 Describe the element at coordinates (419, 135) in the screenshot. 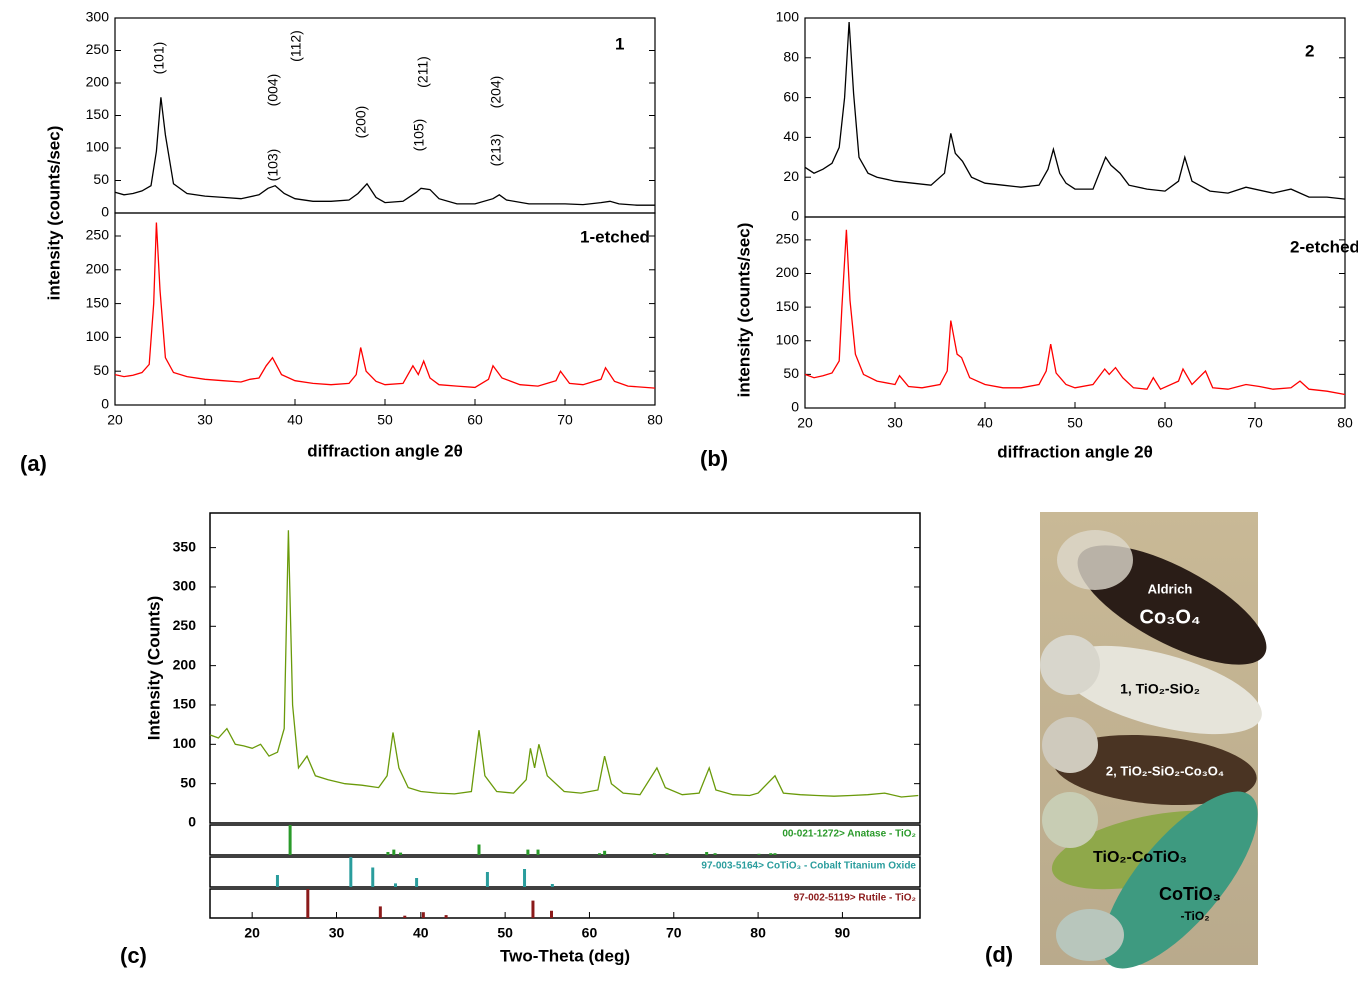

I see `peak-label: (105)` at that location.